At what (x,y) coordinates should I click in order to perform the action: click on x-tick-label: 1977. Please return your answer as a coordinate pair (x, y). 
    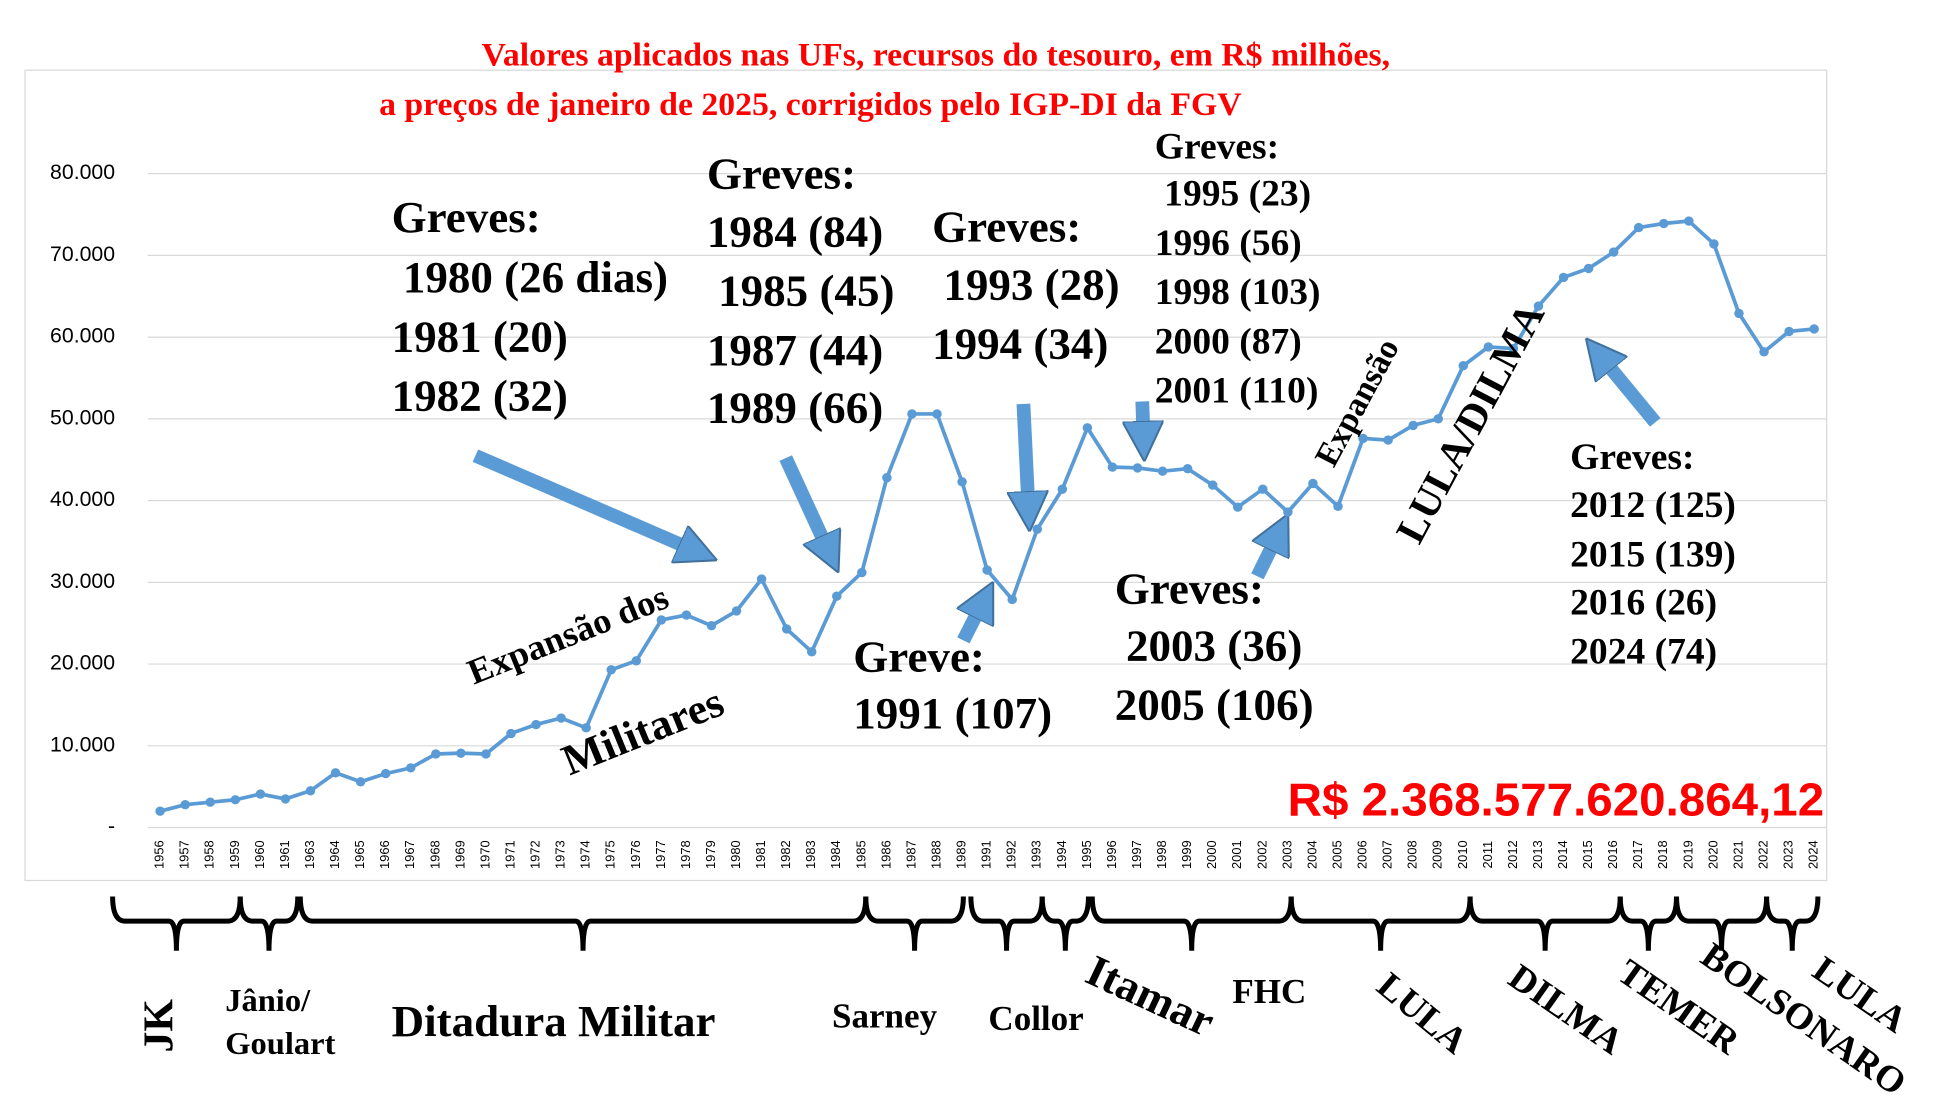
    Looking at the image, I should click on (660, 854).